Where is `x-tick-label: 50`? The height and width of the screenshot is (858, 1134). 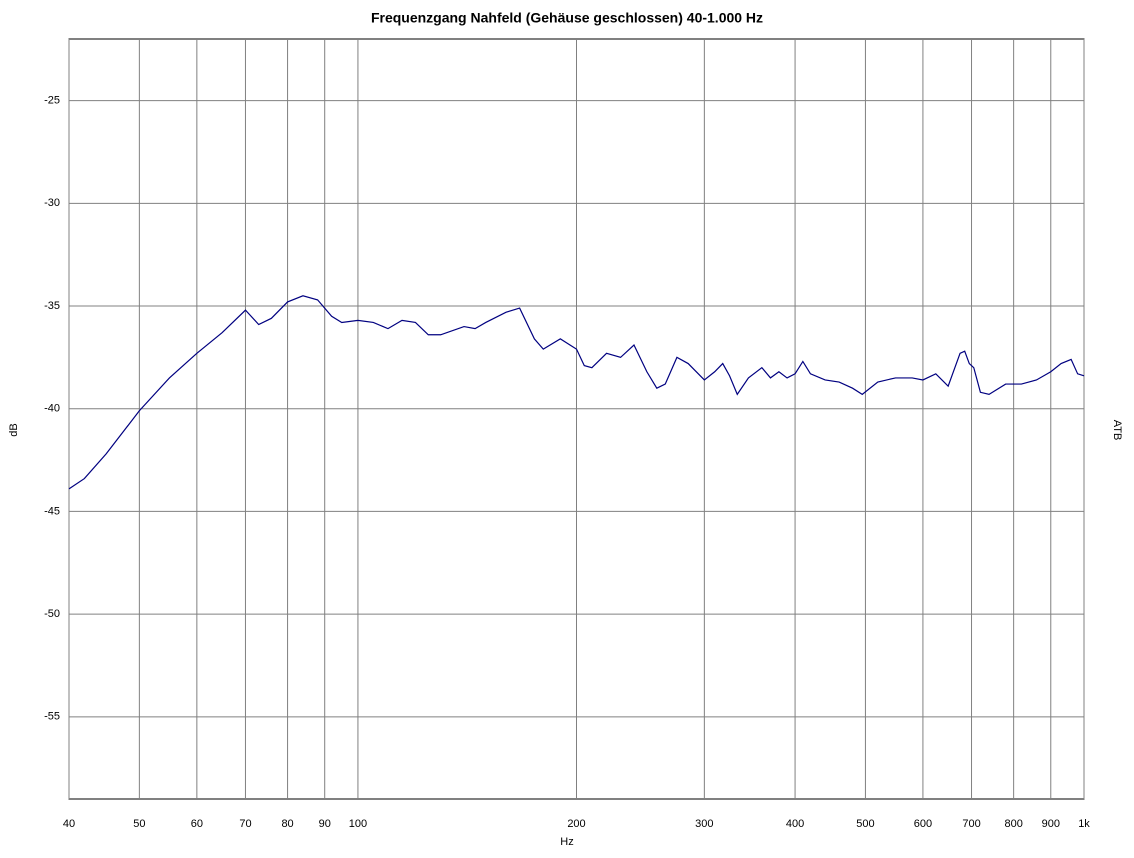 x-tick-label: 50 is located at coordinates (139, 824).